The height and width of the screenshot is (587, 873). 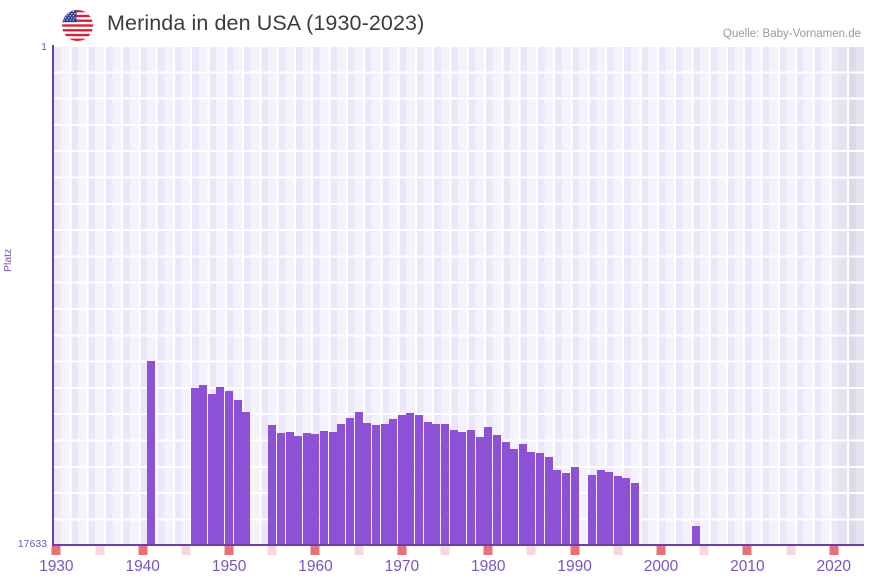 What do you see at coordinates (32, 544) in the screenshot?
I see `y-axis-tick-label-bottom: 17633` at bounding box center [32, 544].